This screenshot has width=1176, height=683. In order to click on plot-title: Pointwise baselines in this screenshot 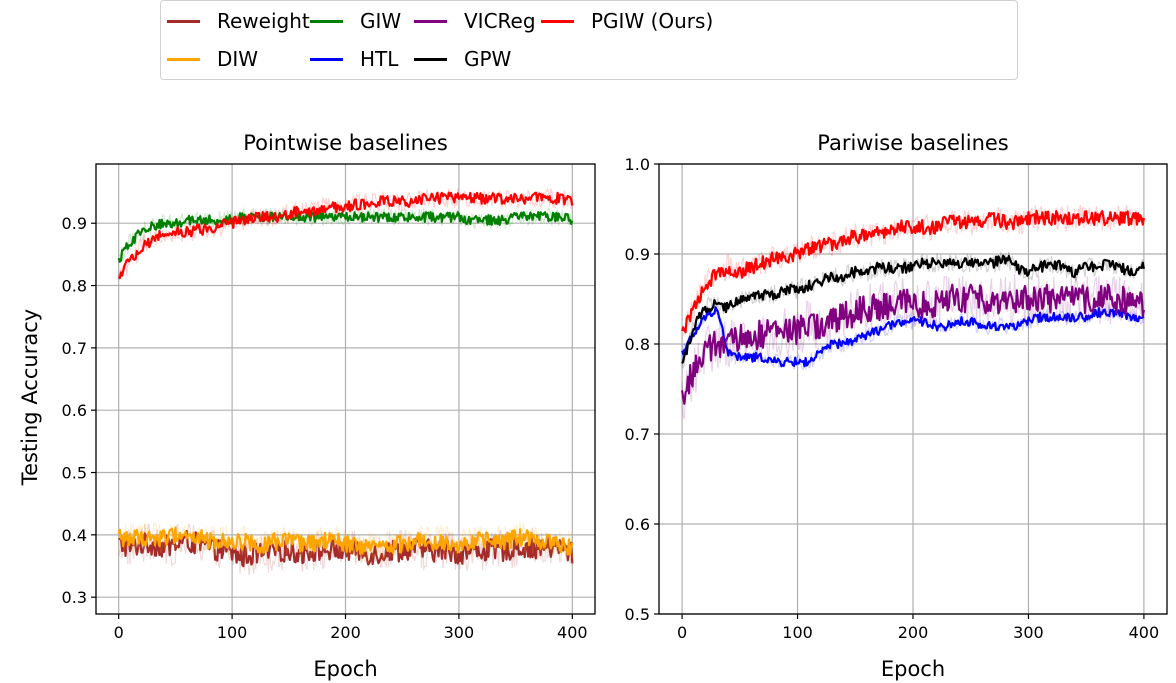, I will do `click(345, 143)`.